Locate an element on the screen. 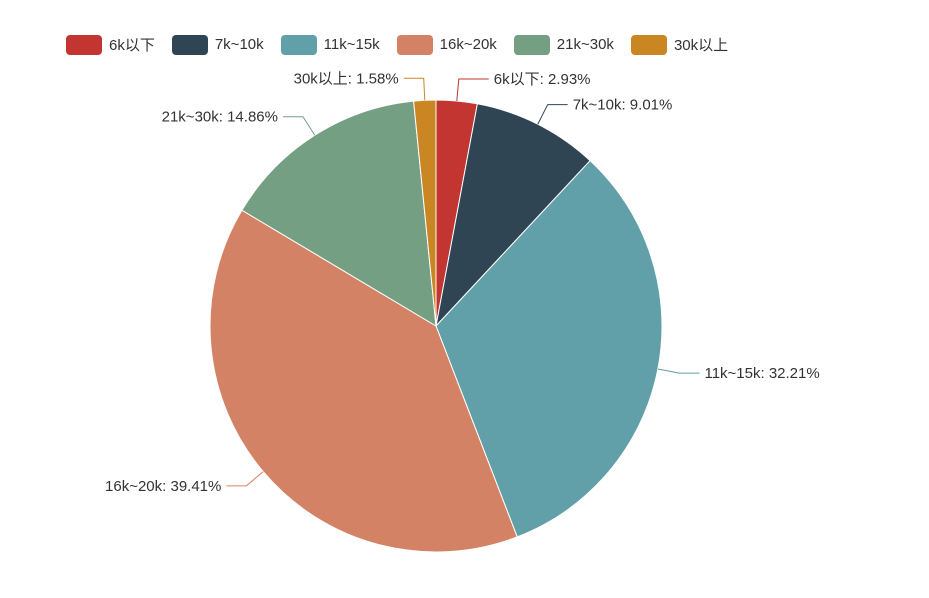 The image size is (929, 598). legend-item-2: 11k~15k is located at coordinates (330, 44).